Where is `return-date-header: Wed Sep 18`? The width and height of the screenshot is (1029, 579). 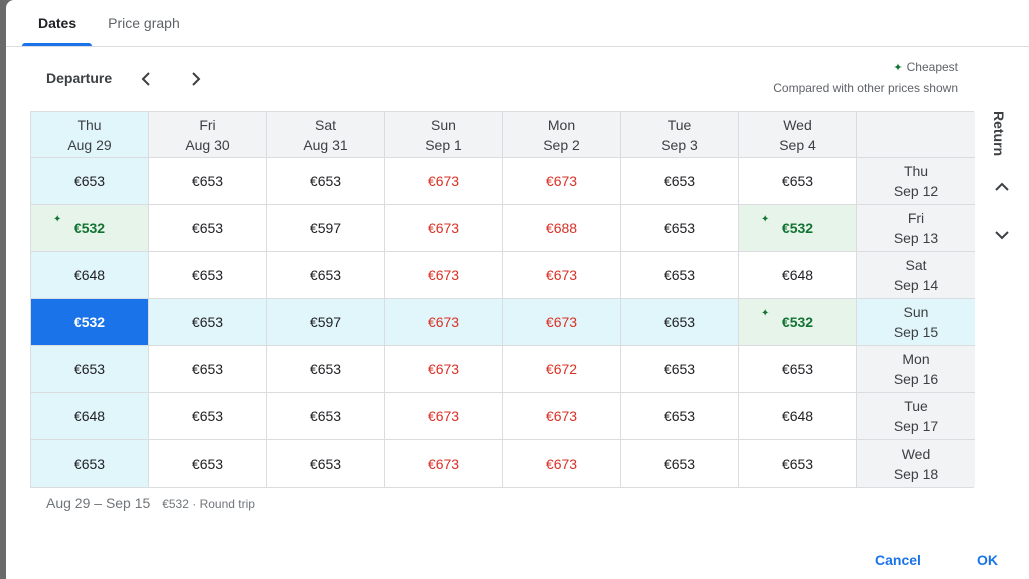 return-date-header: Wed Sep 18 is located at coordinates (916, 463).